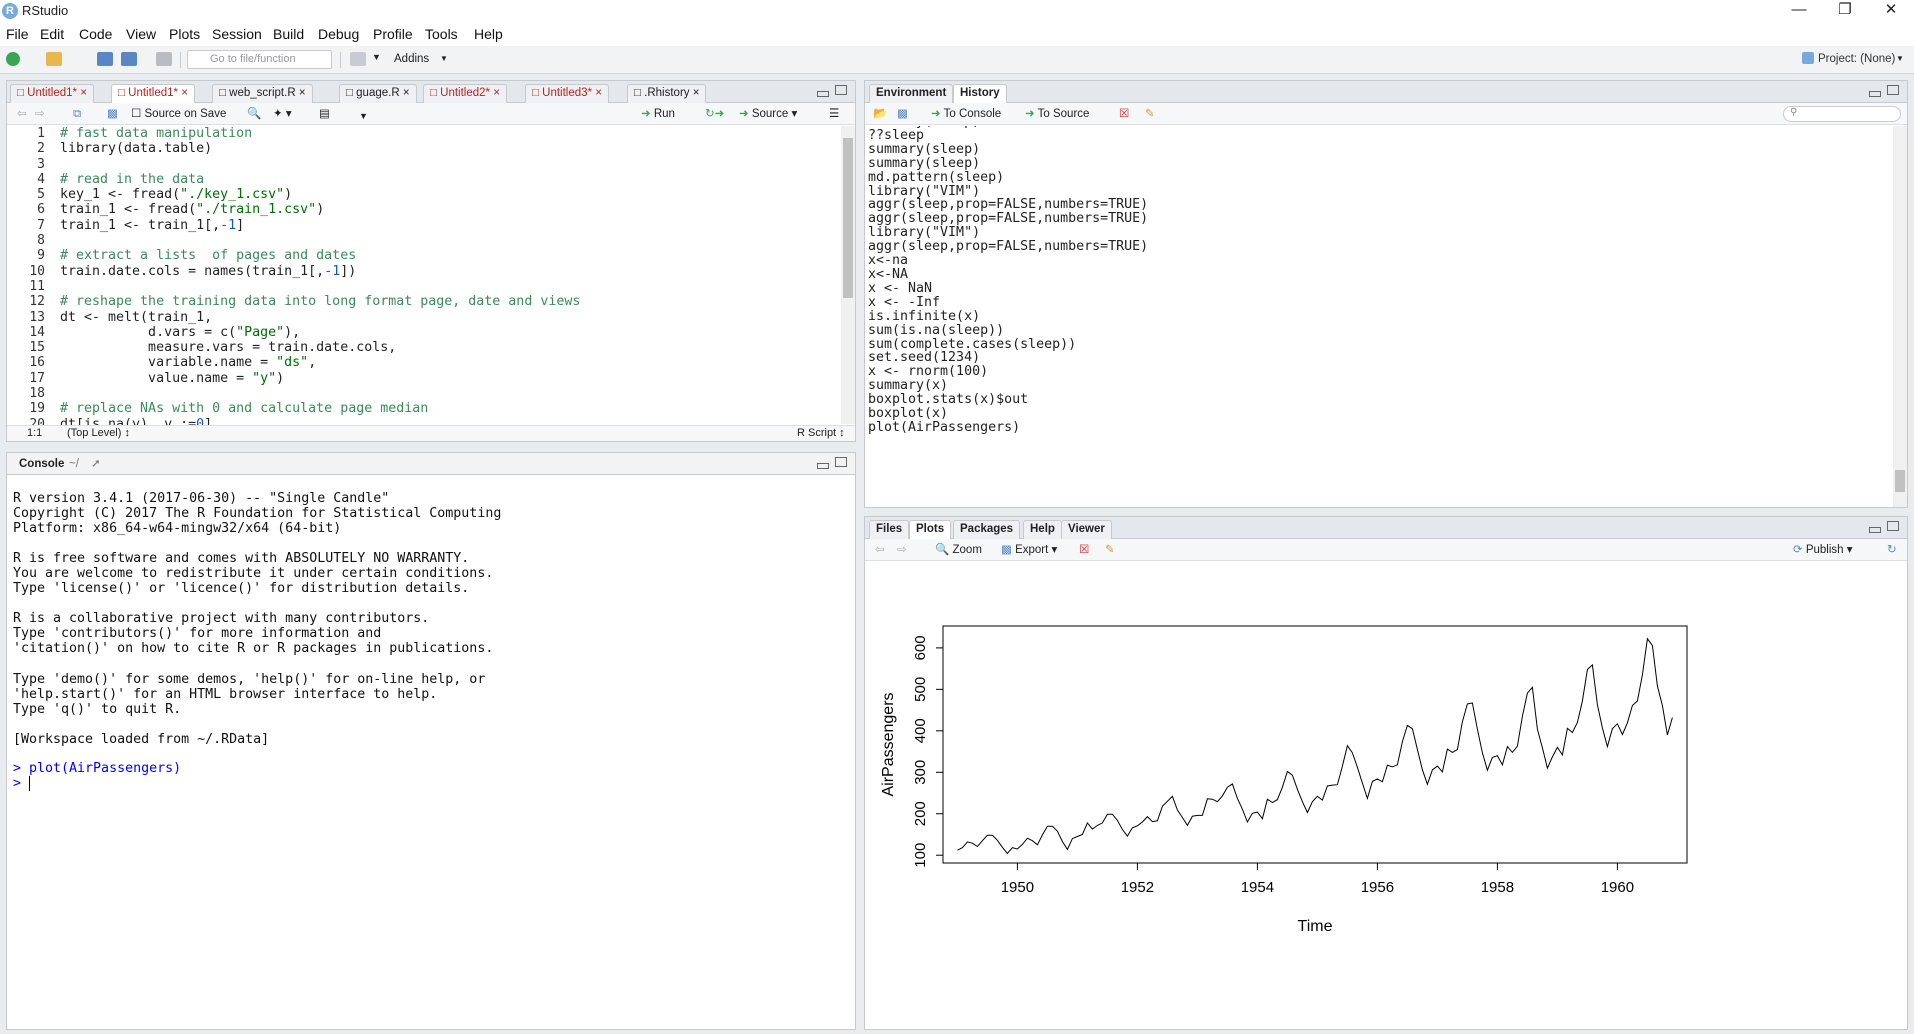 This screenshot has height=1034, width=1914. I want to click on y-tick-label: 300, so click(920, 772).